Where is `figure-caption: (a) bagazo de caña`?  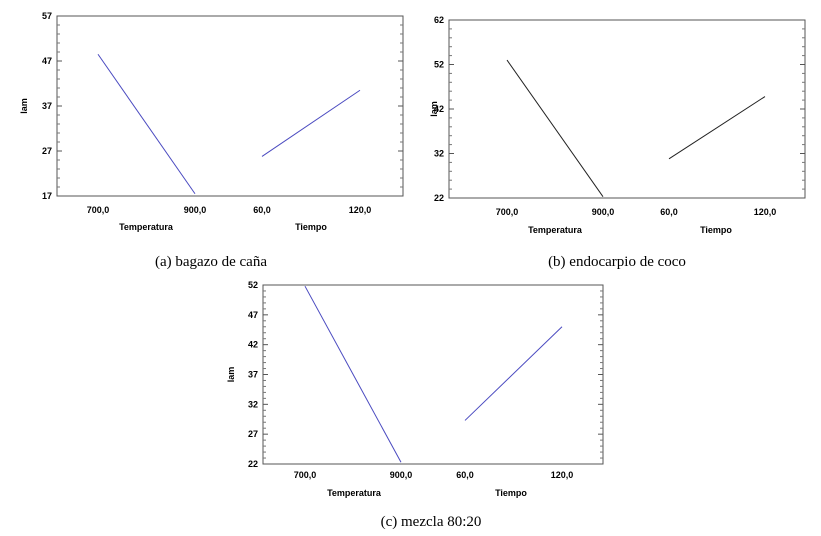 figure-caption: (a) bagazo de caña is located at coordinates (211, 262).